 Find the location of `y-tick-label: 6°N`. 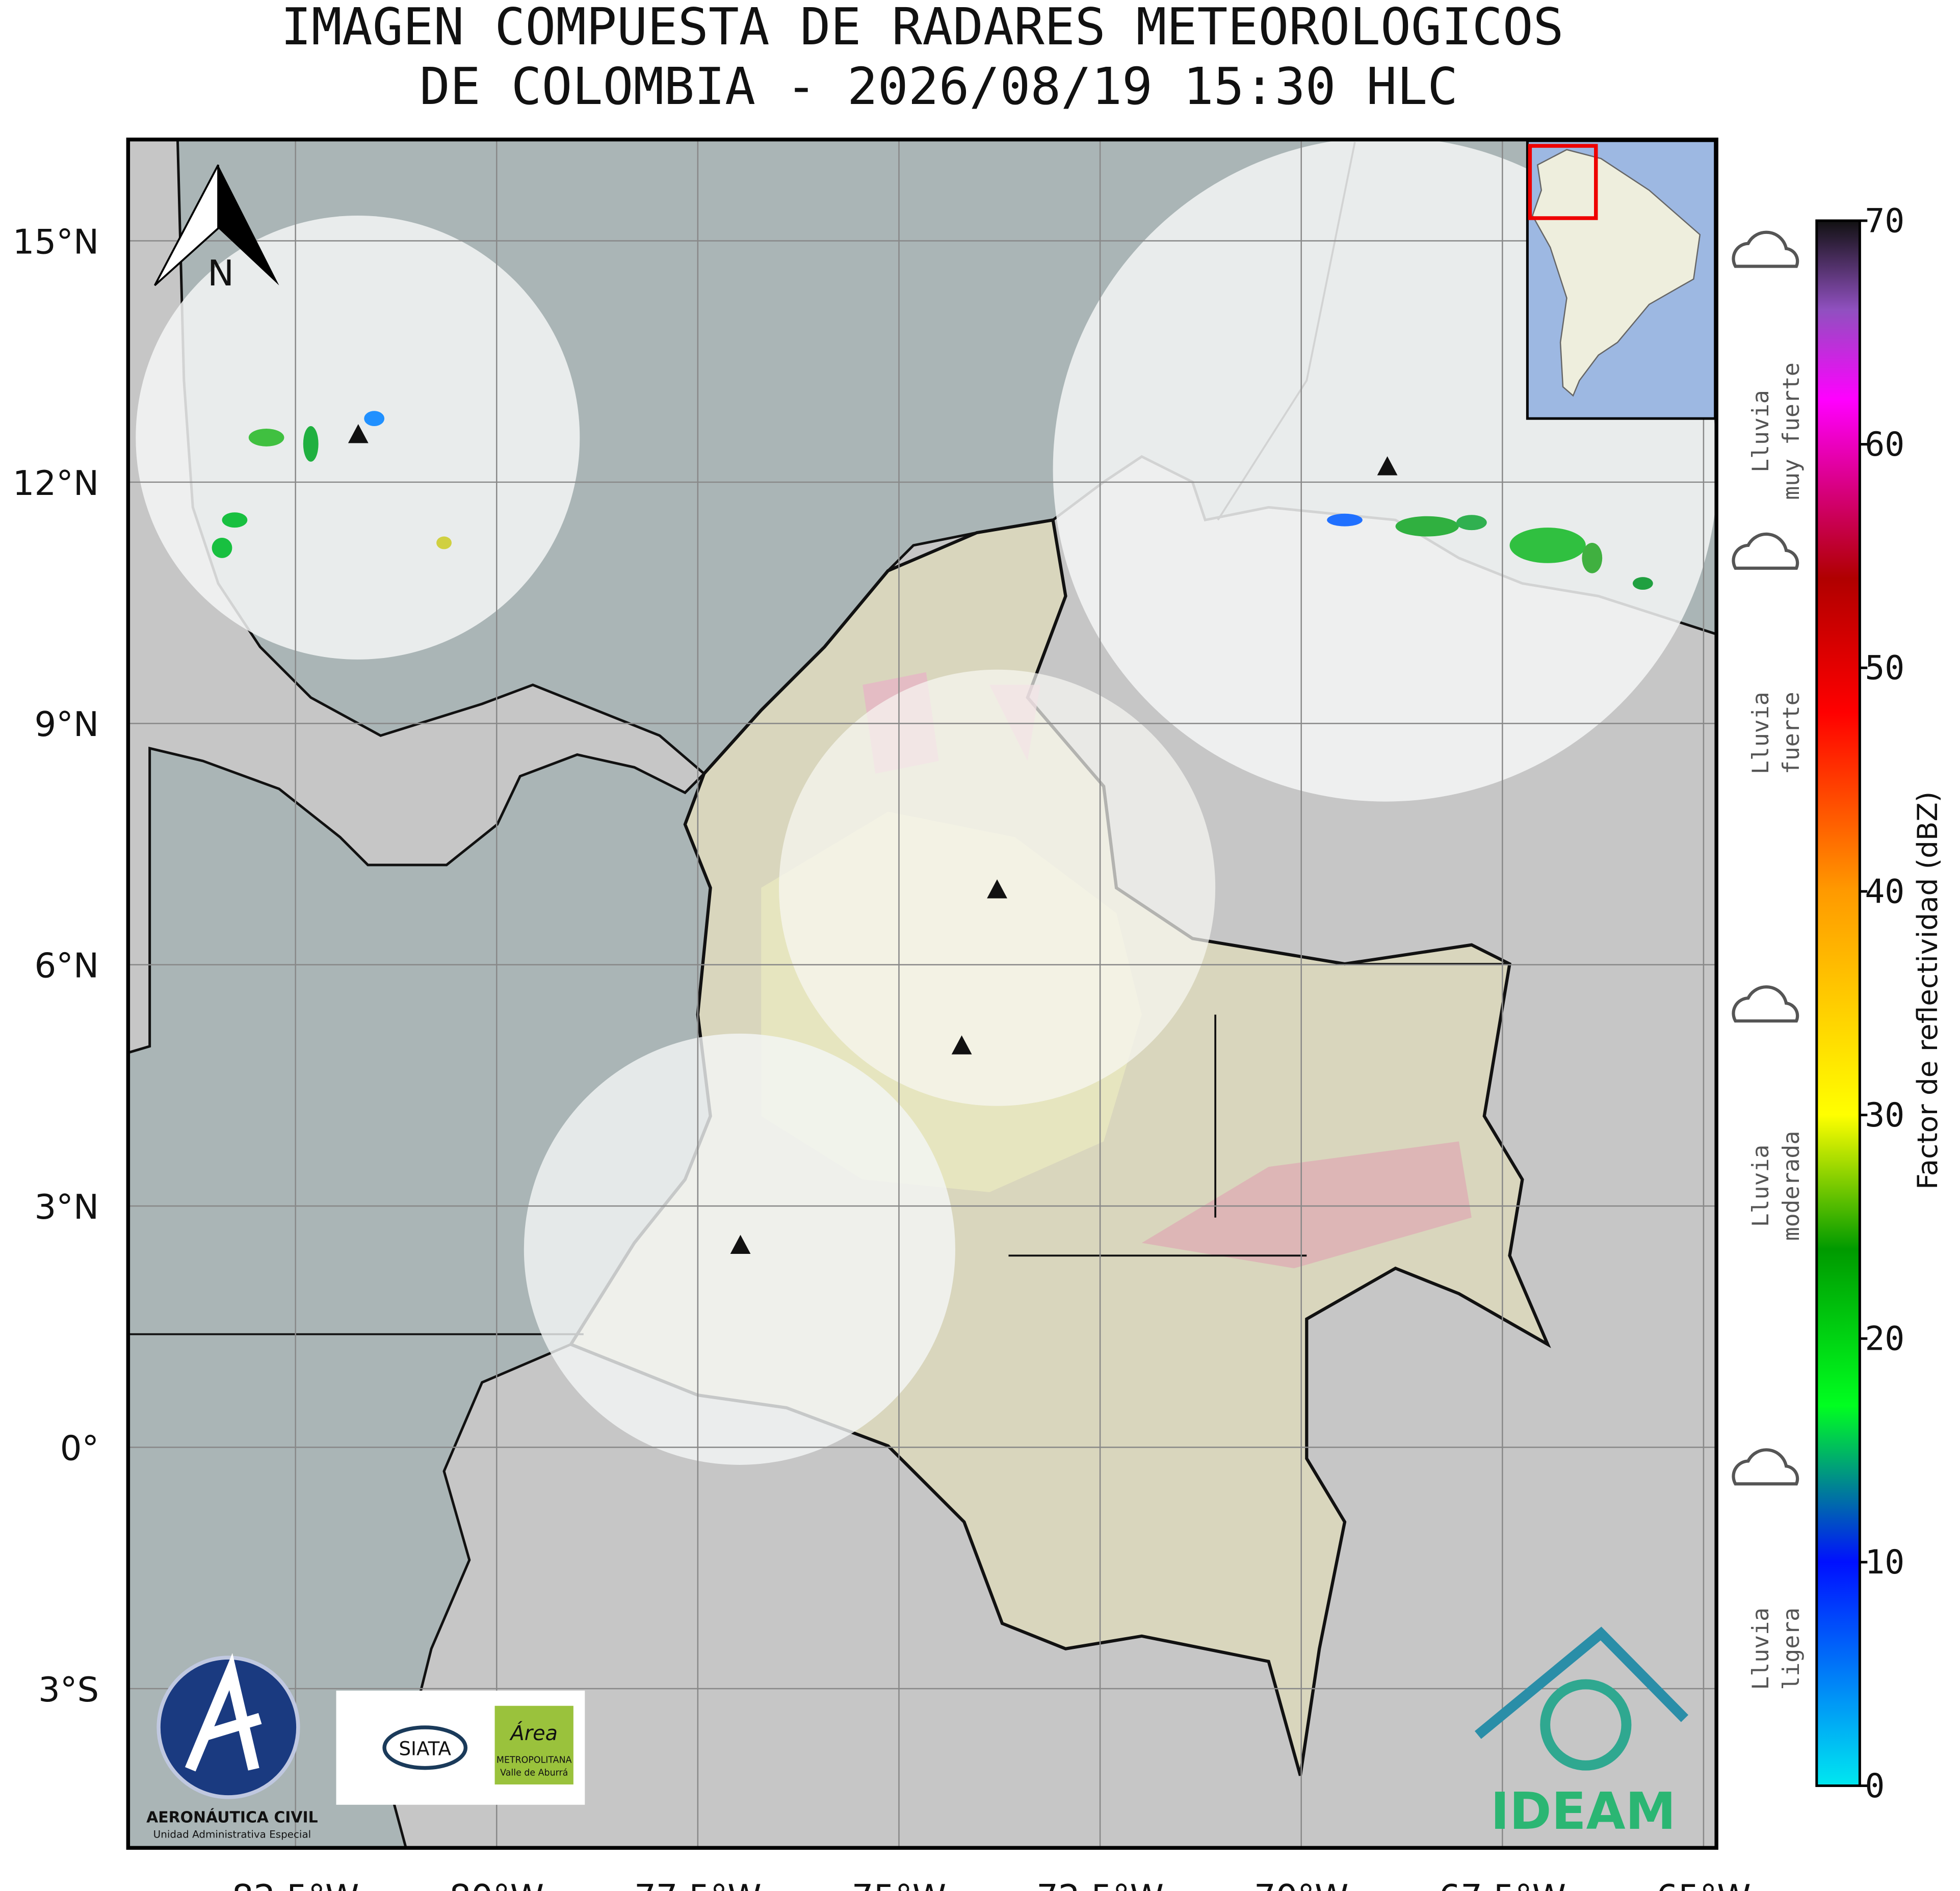

y-tick-label: 6°N is located at coordinates (67, 966).